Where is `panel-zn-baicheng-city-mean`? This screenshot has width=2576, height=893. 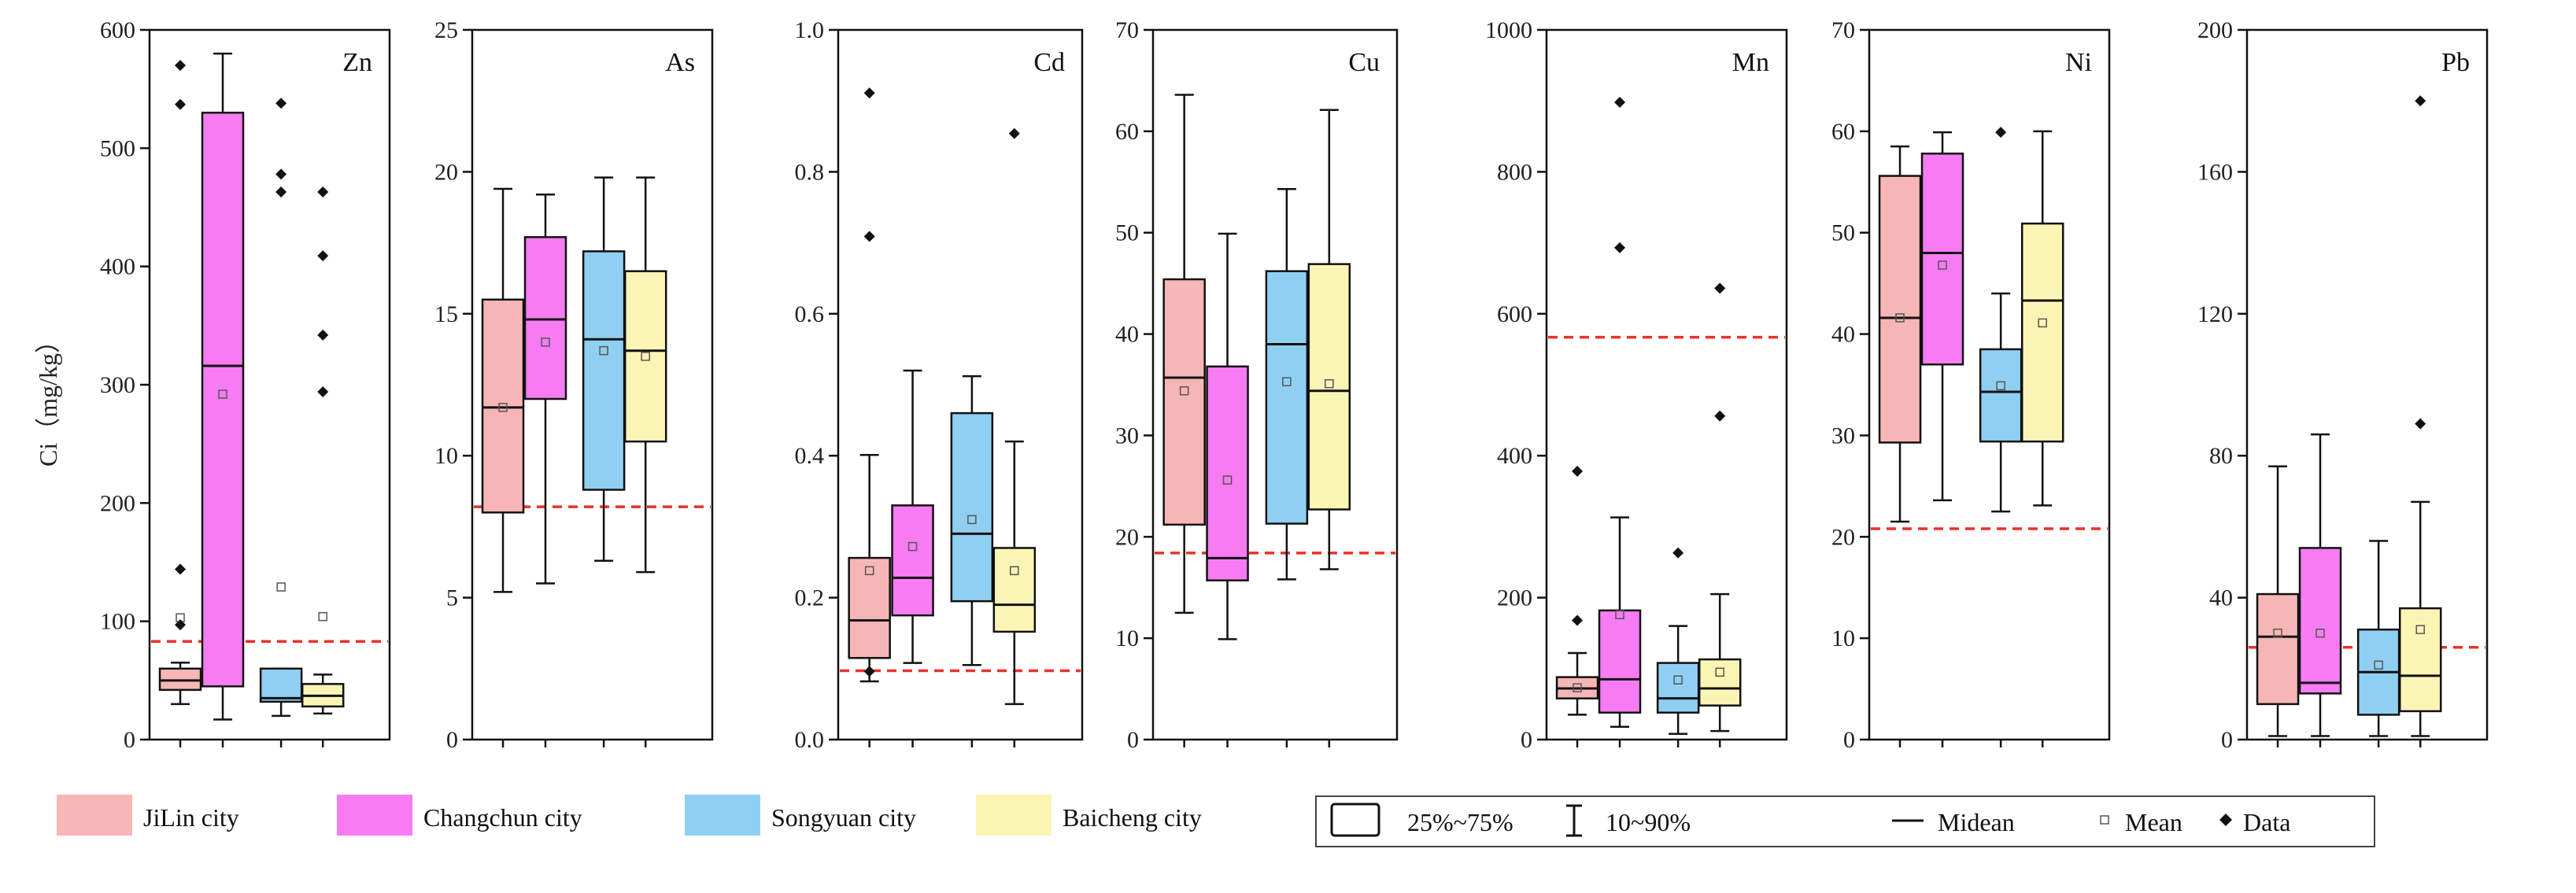 panel-zn-baicheng-city-mean is located at coordinates (322, 616).